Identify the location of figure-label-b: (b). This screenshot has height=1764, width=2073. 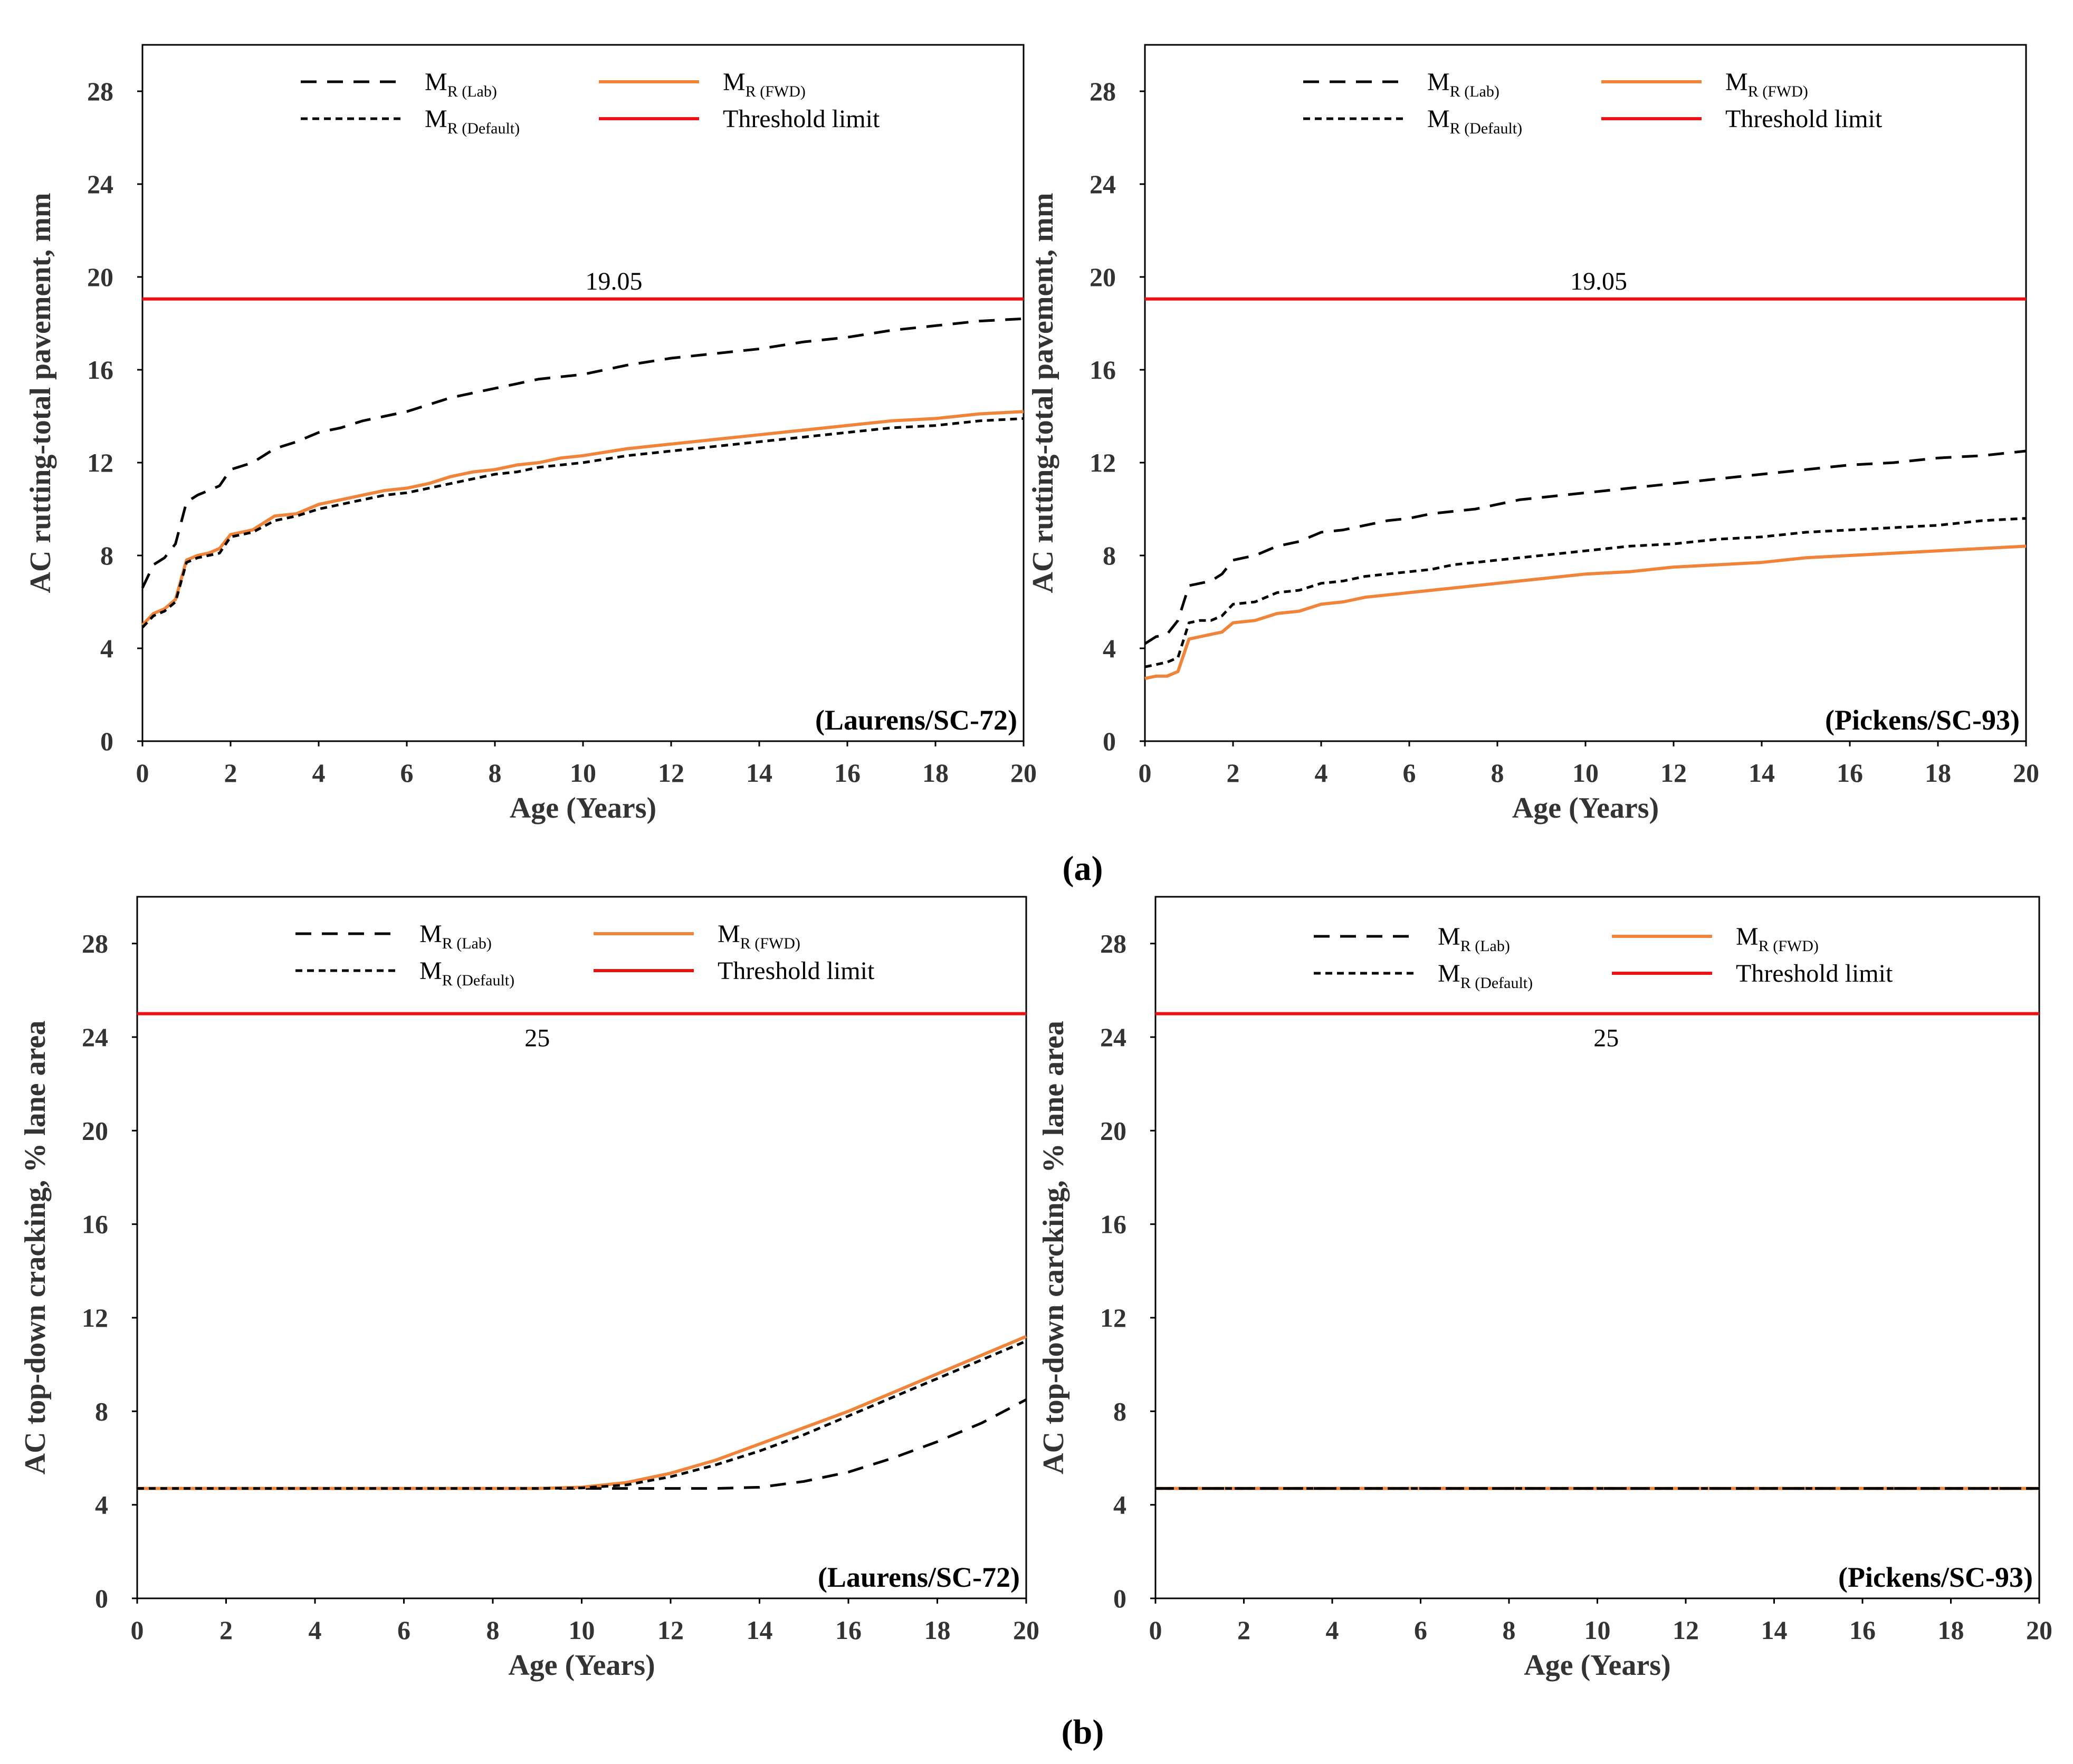
(1083, 1732).